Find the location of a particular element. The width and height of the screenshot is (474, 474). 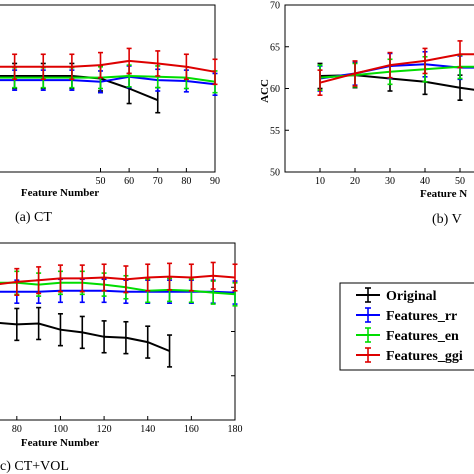

legend-entry-features-ggi-label: Features_ggi is located at coordinates (424, 356).